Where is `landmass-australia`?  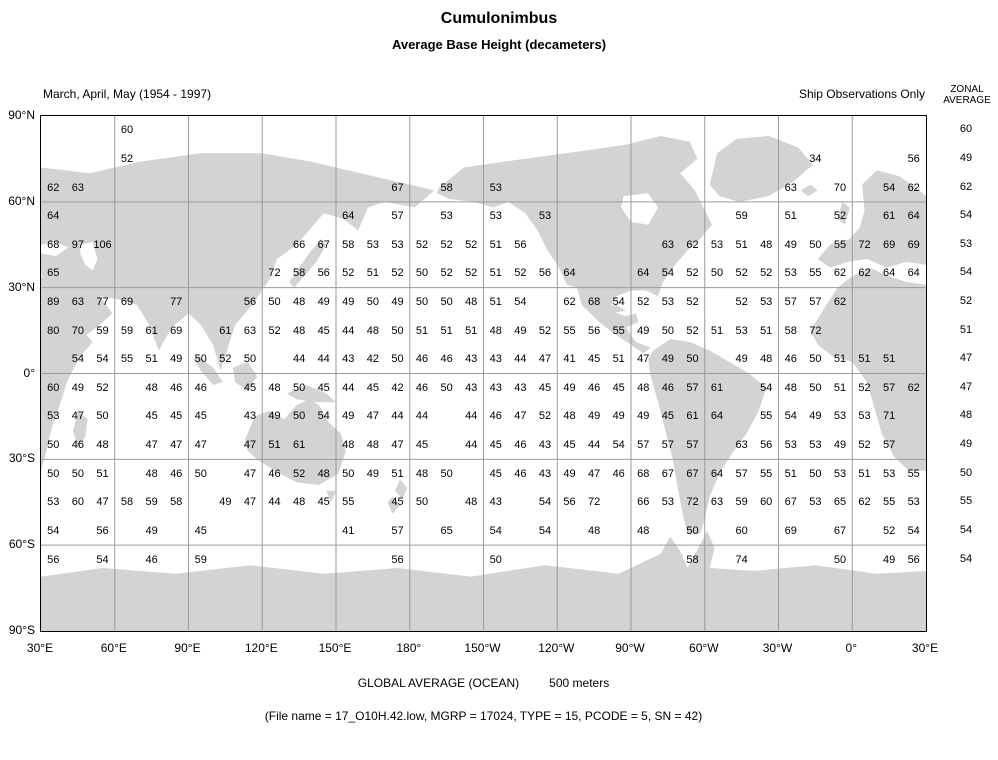
landmass-australia is located at coordinates (295, 442).